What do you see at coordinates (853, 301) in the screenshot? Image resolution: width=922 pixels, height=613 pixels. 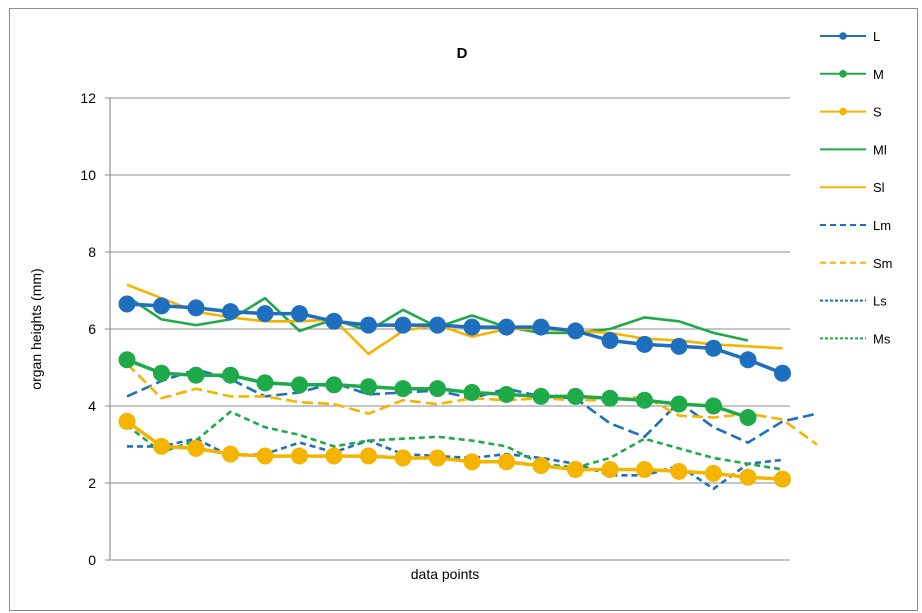 I see `legend-item-ls: Ls` at bounding box center [853, 301].